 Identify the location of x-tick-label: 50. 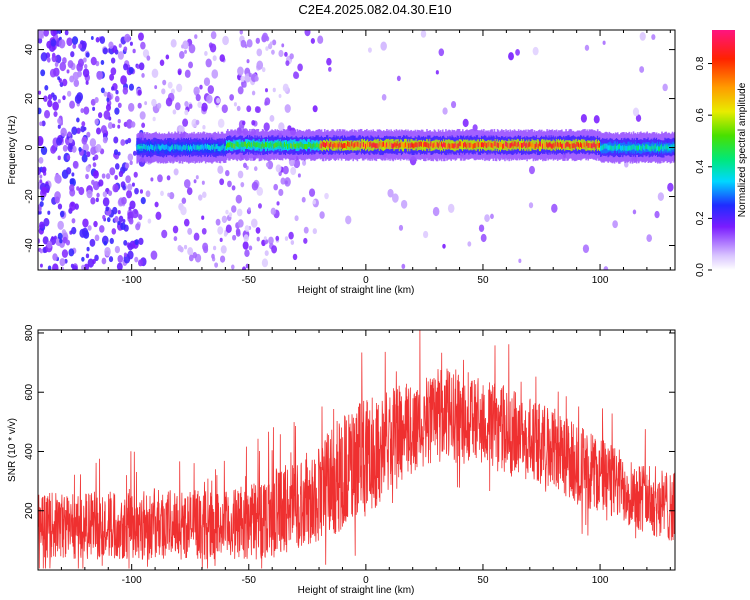
(483, 280).